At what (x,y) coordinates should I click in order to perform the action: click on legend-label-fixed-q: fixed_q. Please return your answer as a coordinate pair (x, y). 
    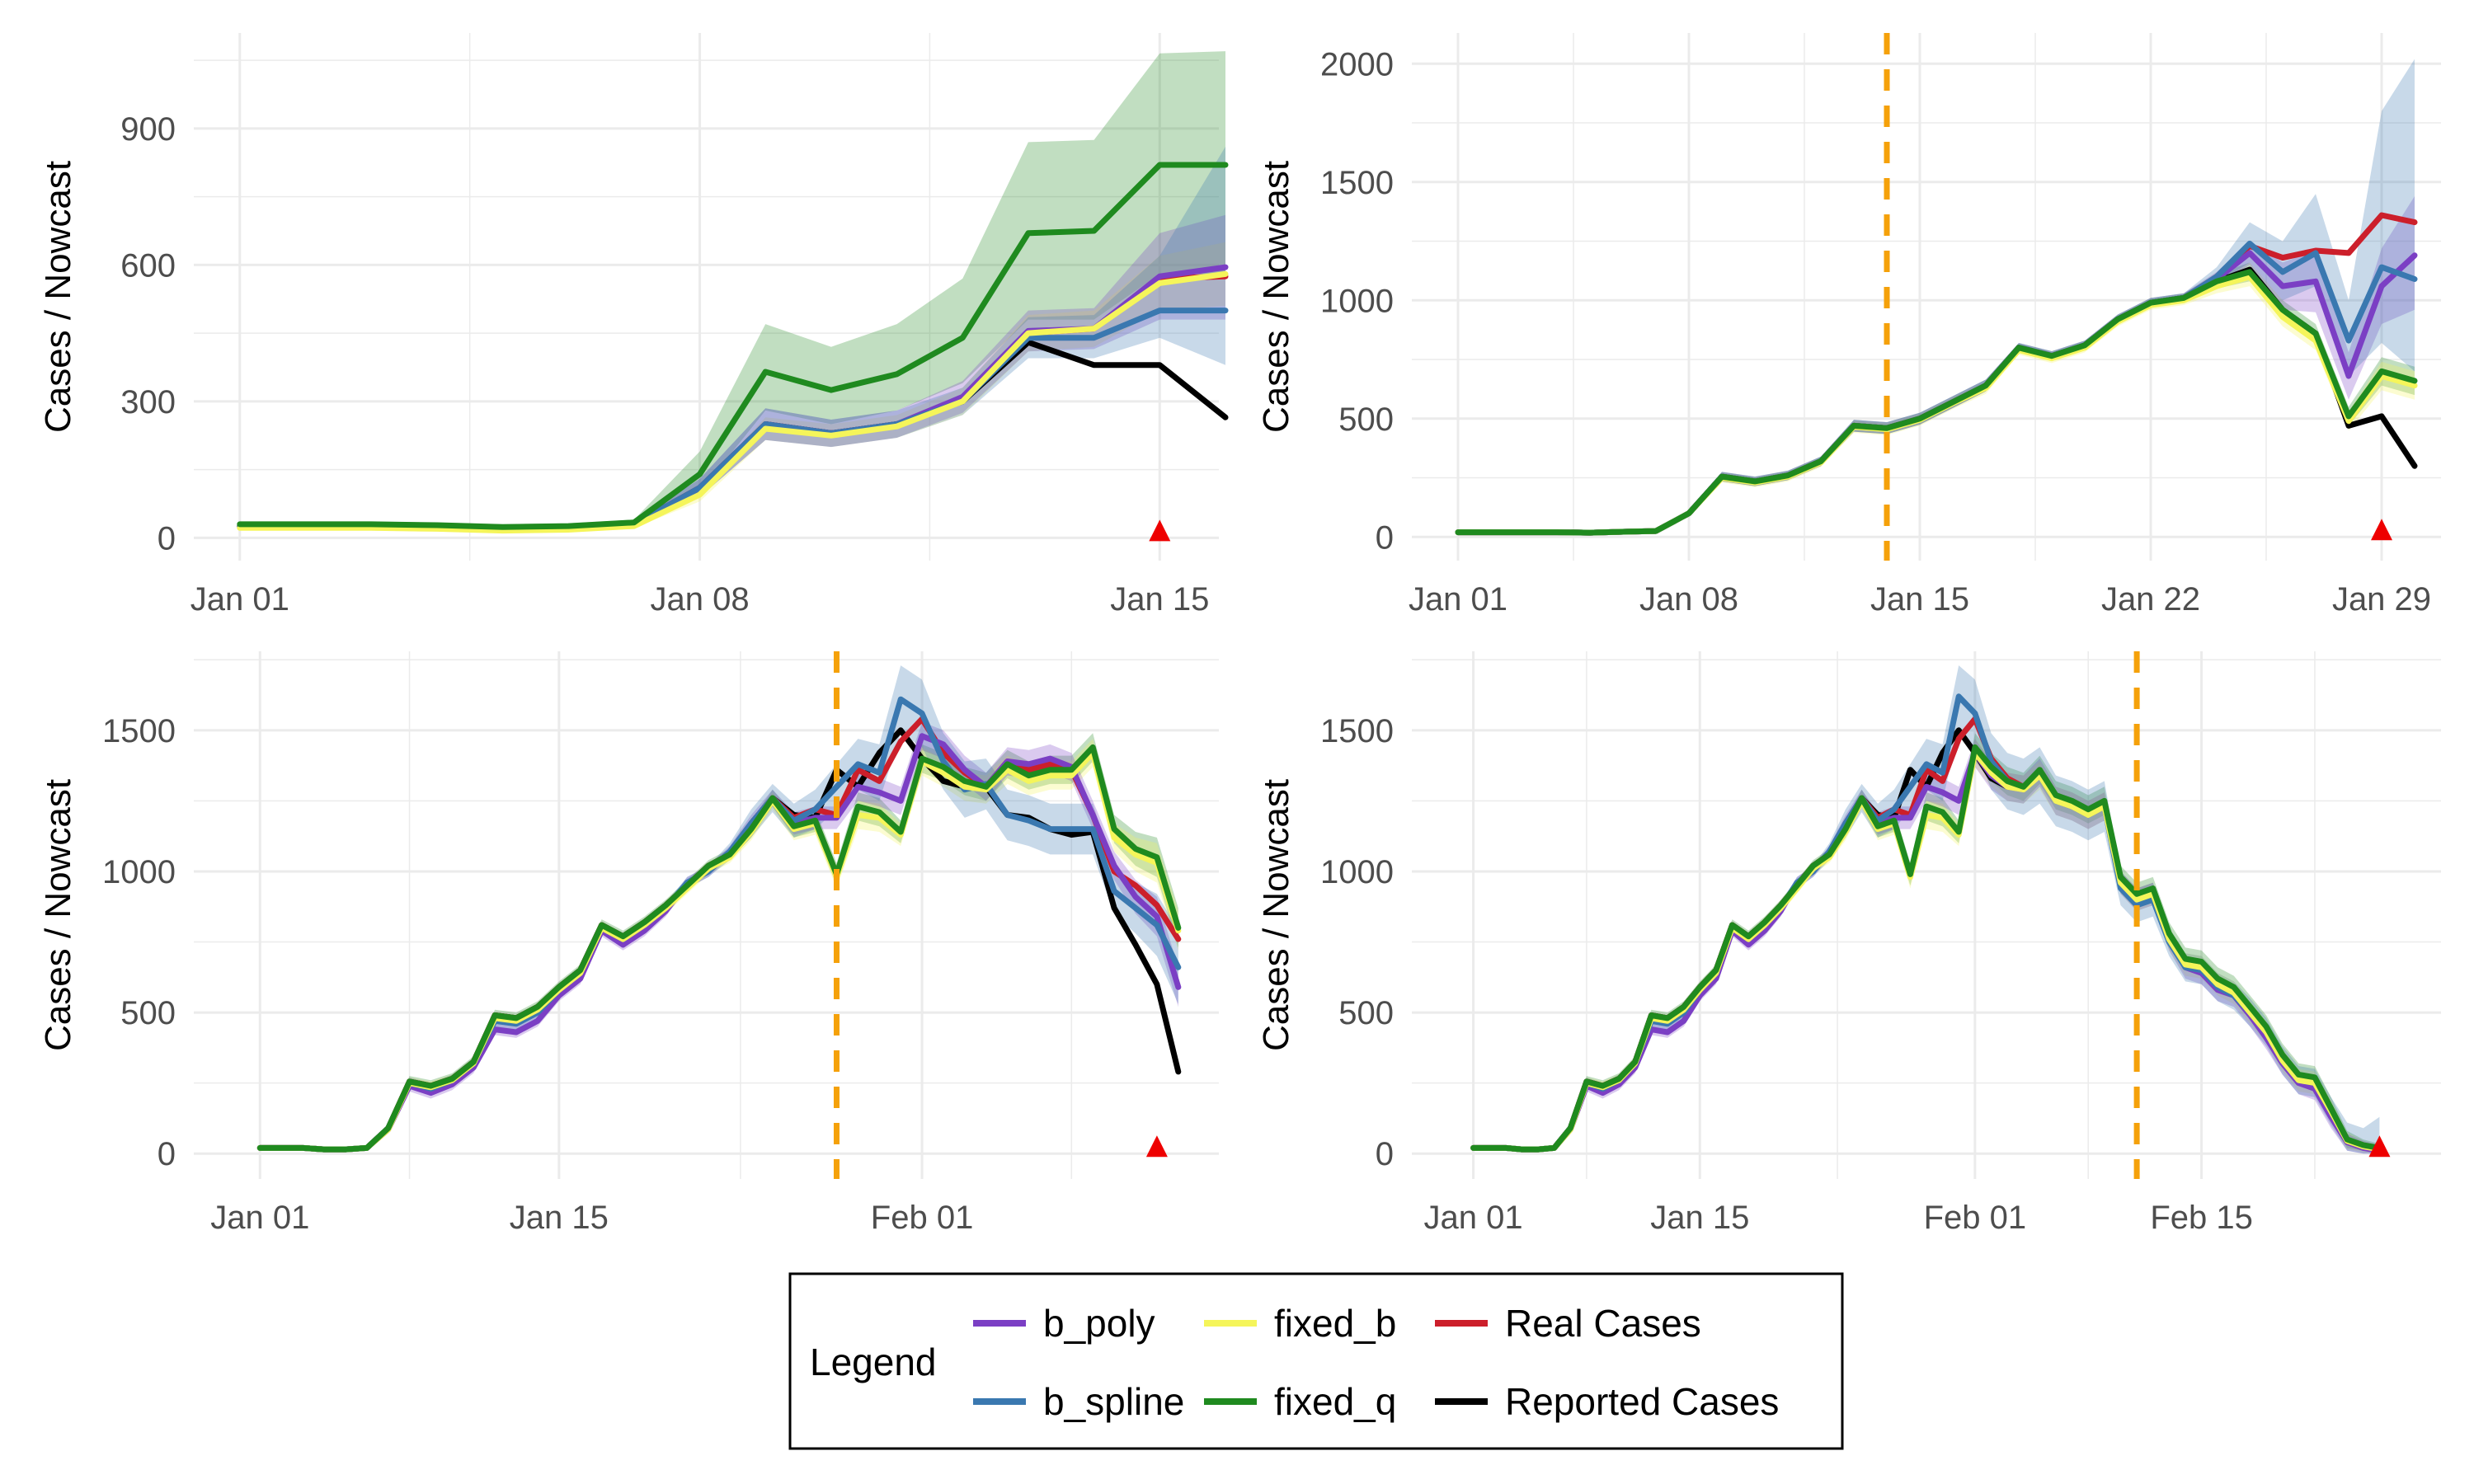
    Looking at the image, I should click on (1335, 1401).